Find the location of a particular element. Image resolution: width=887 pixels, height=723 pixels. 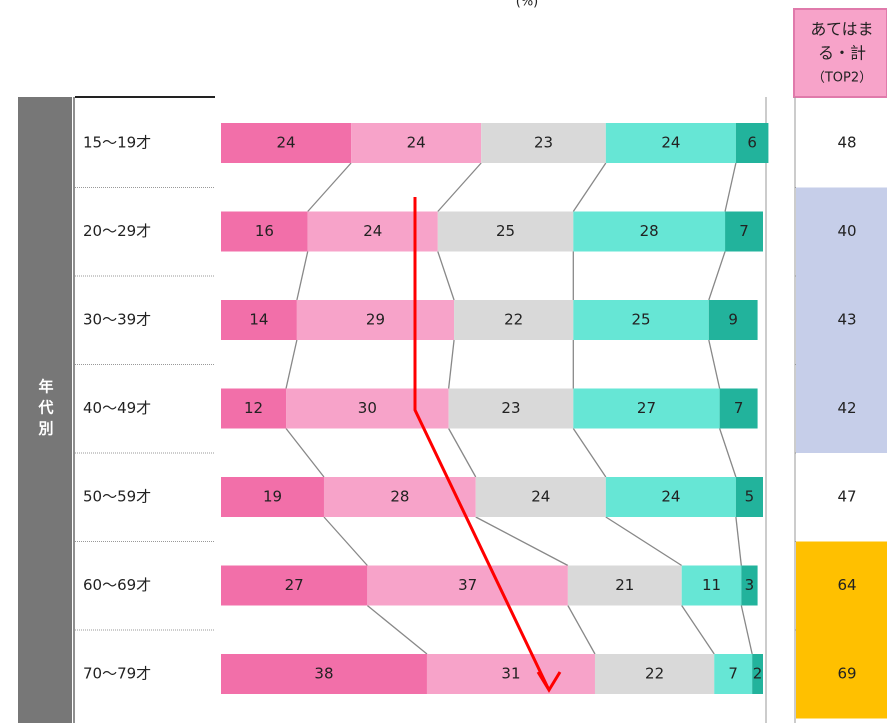

category-label: 15～19才 is located at coordinates (117, 143).